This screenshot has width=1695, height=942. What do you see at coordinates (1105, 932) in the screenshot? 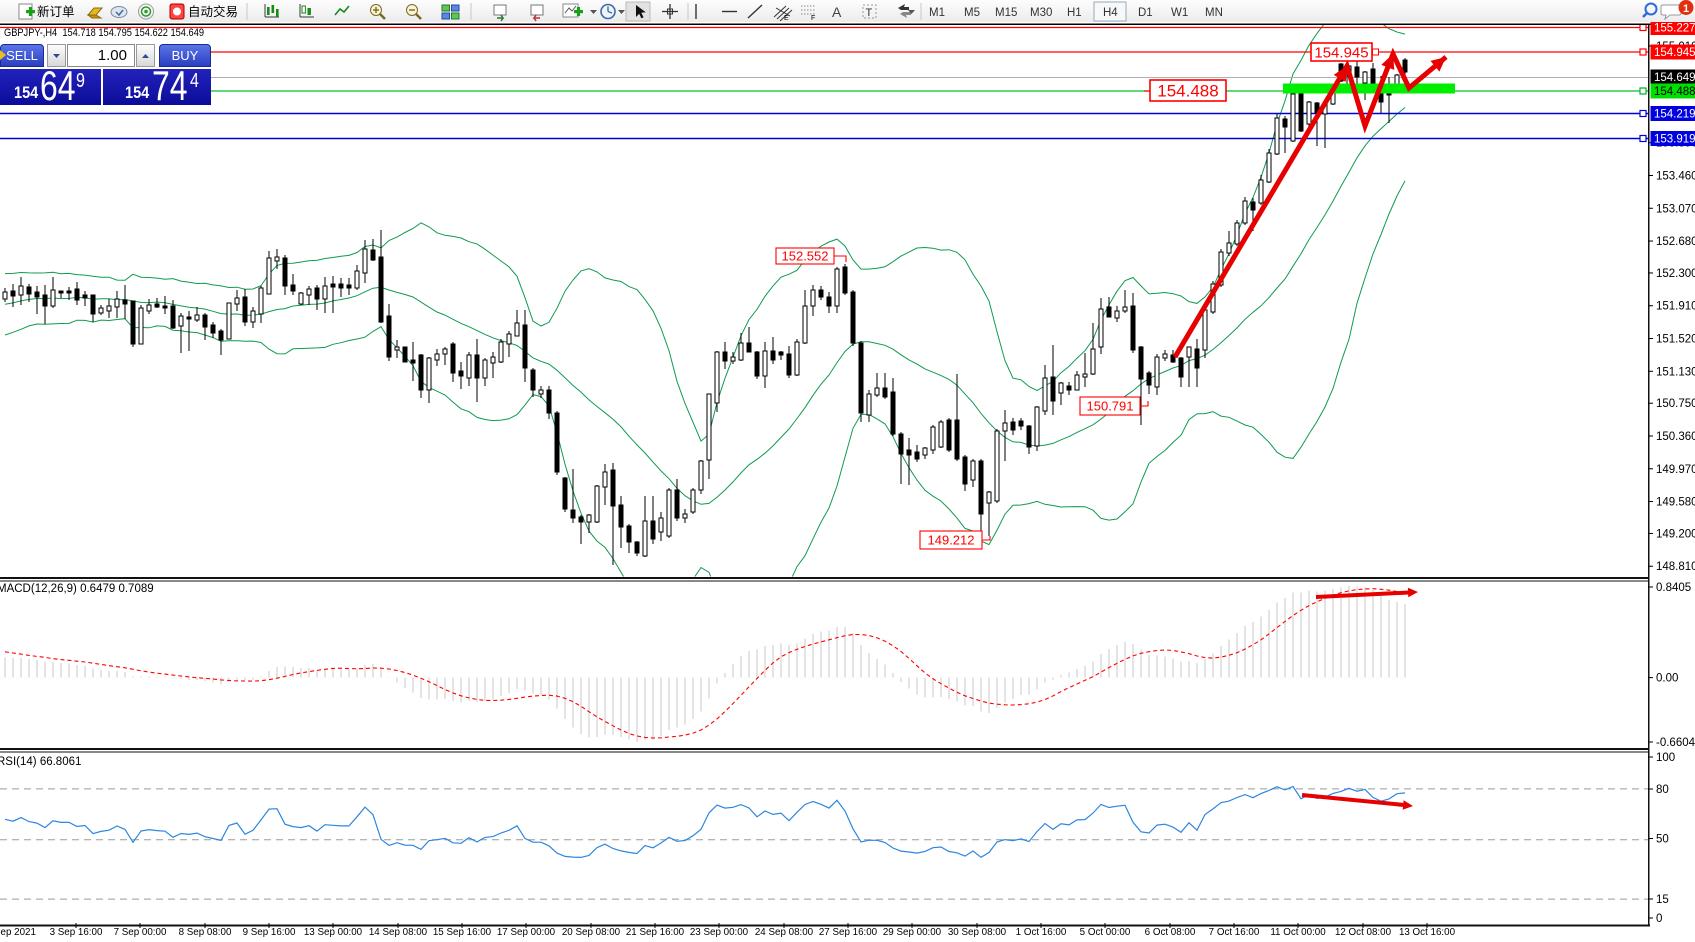
I see `svg-text: 5 Oct 00:00` at bounding box center [1105, 932].